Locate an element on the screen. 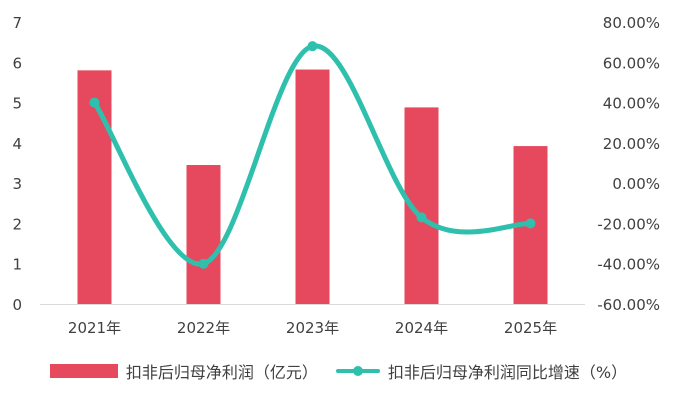  y-right-tick-label: 40.00% is located at coordinates (631, 104).